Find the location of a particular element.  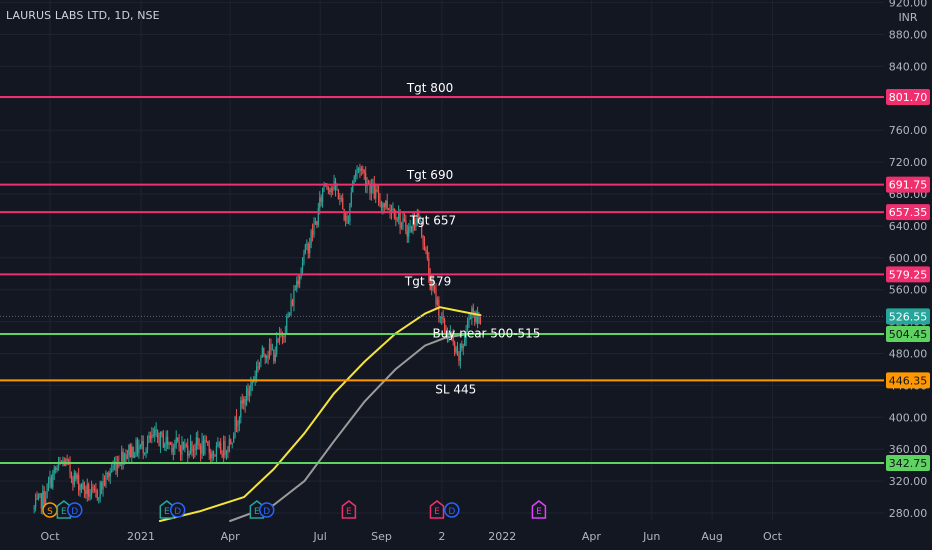

price-tag-label: 657.35 is located at coordinates (908, 212).